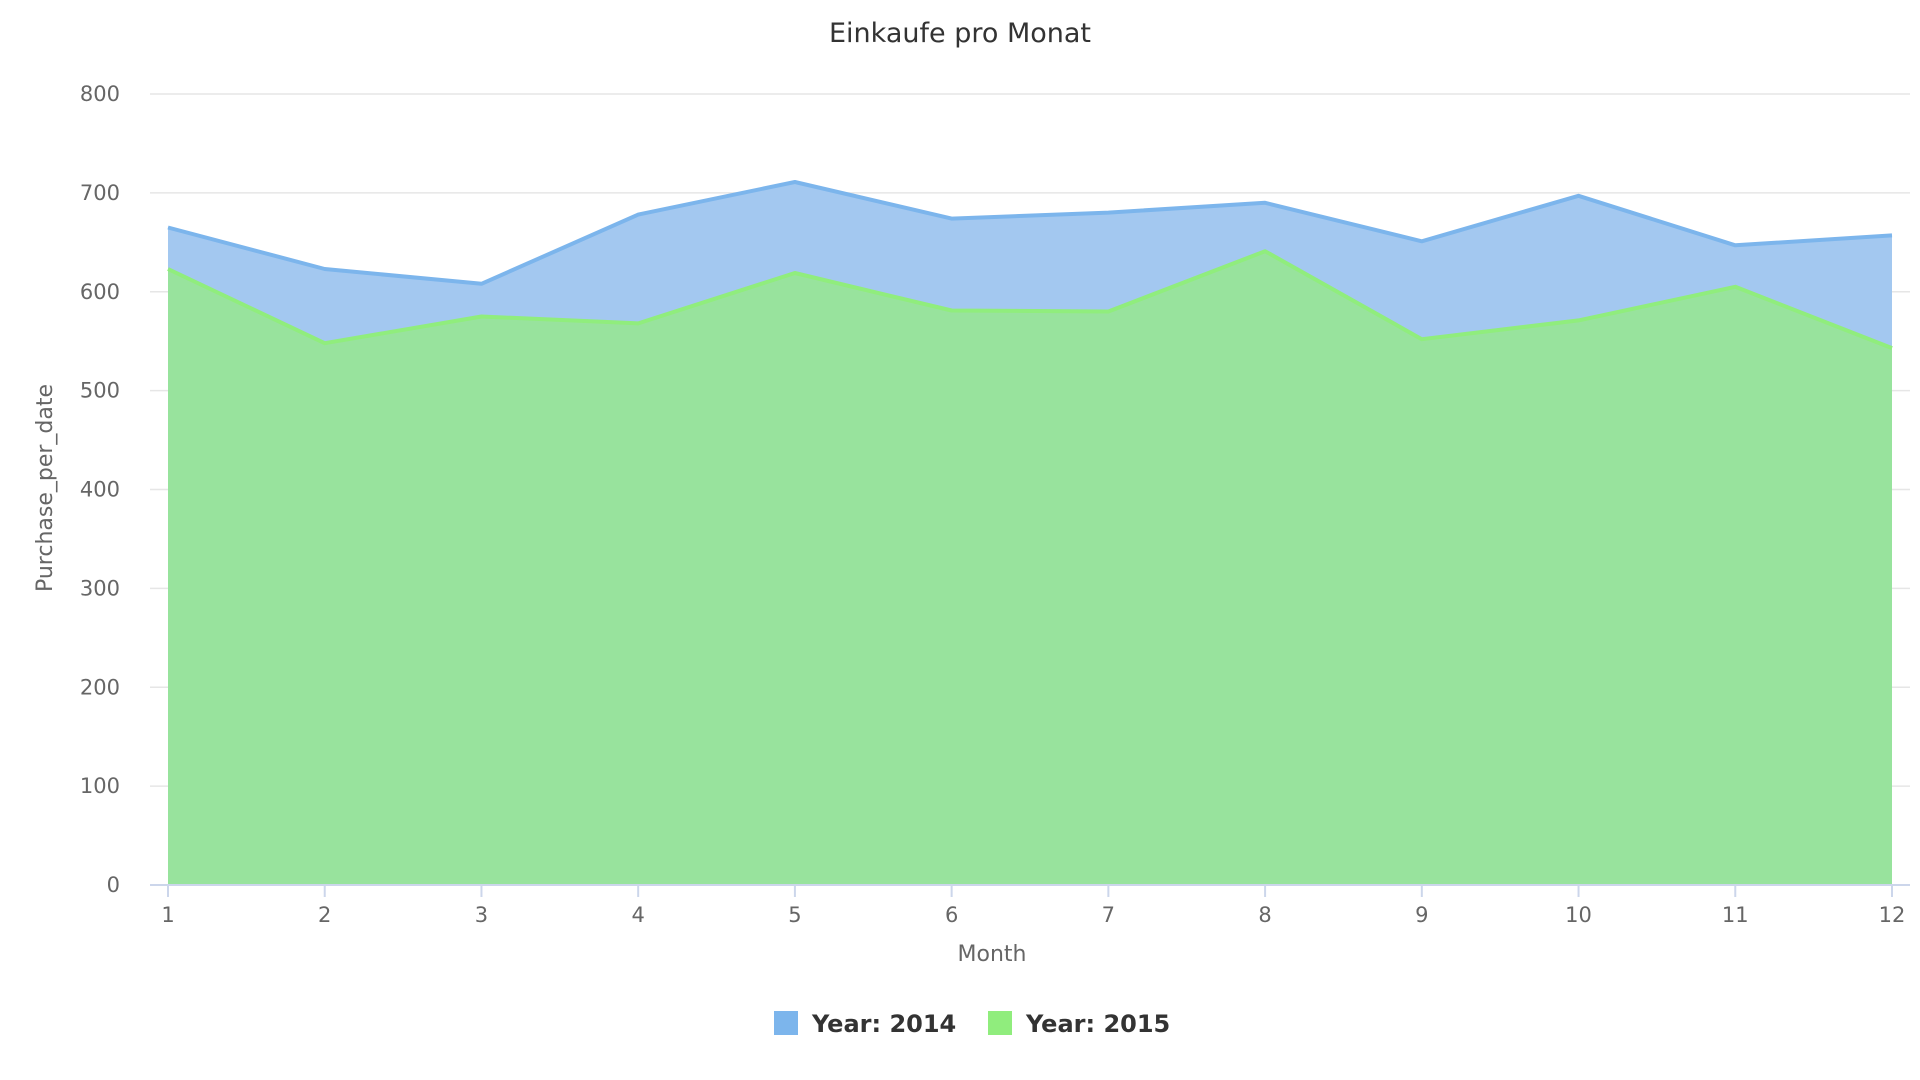 This screenshot has height=1080, width=1920. I want to click on x-tick-label: 6, so click(951, 915).